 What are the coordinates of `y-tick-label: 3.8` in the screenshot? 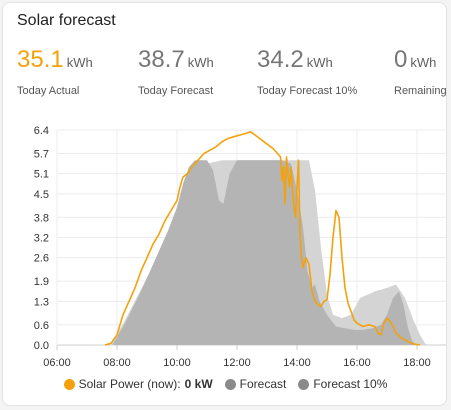 It's located at (41, 218).